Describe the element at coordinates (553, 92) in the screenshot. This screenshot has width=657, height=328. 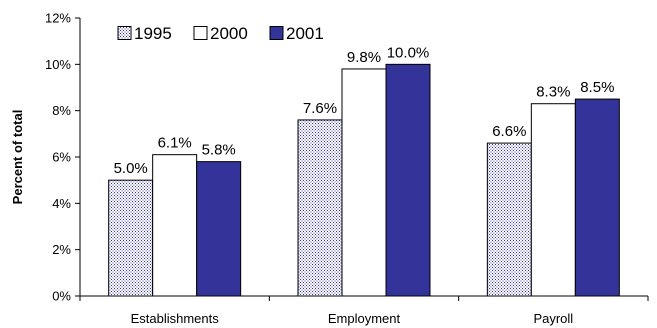
I see `data-label: 8.3%` at that location.